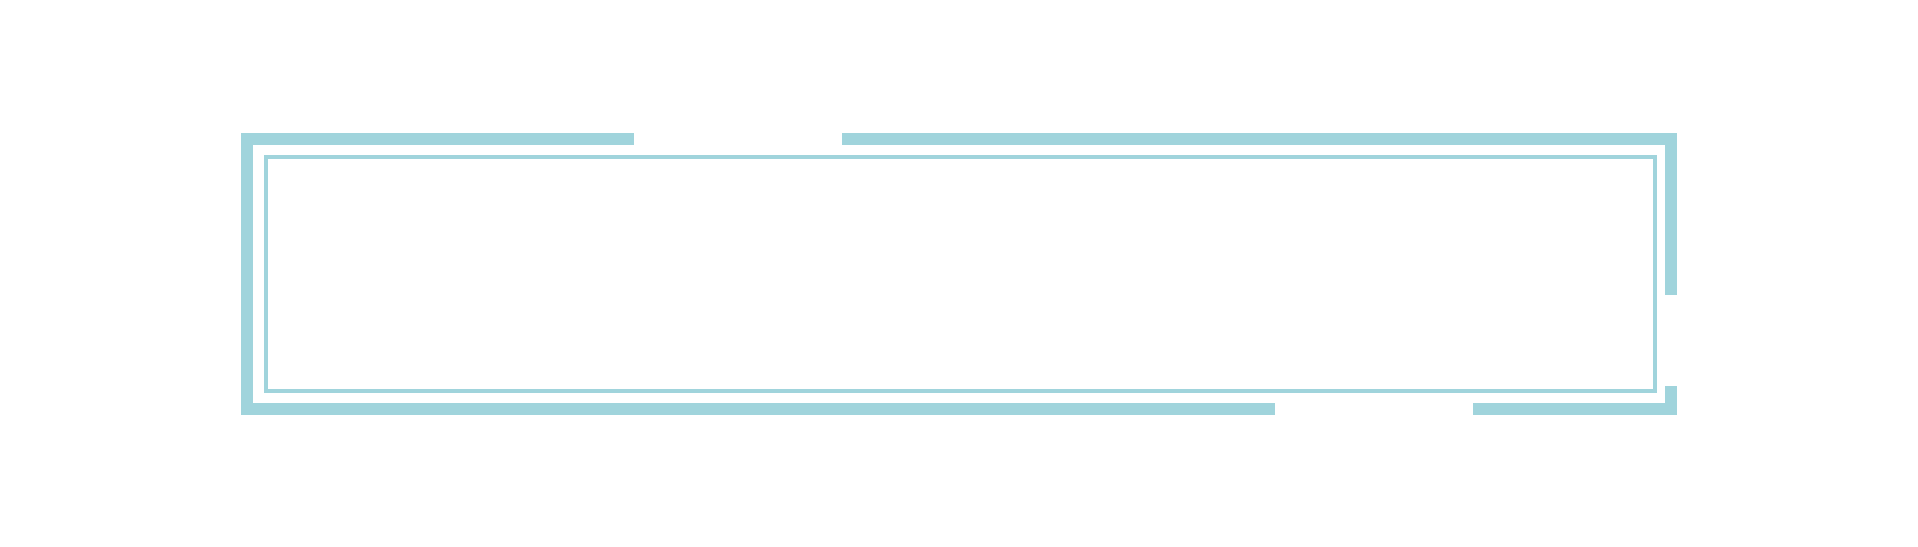 The height and width of the screenshot is (547, 1918). Describe the element at coordinates (1259, 139) in the screenshot. I see `outer-border-top-right` at that location.